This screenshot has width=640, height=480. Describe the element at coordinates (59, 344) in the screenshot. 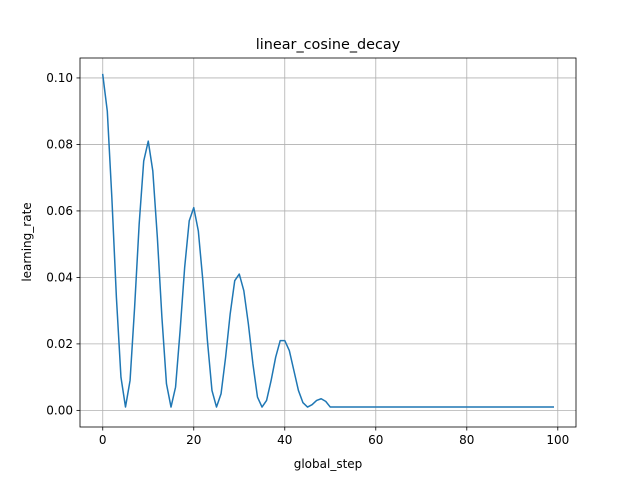

I see `y-tick-label: 0.02` at that location.